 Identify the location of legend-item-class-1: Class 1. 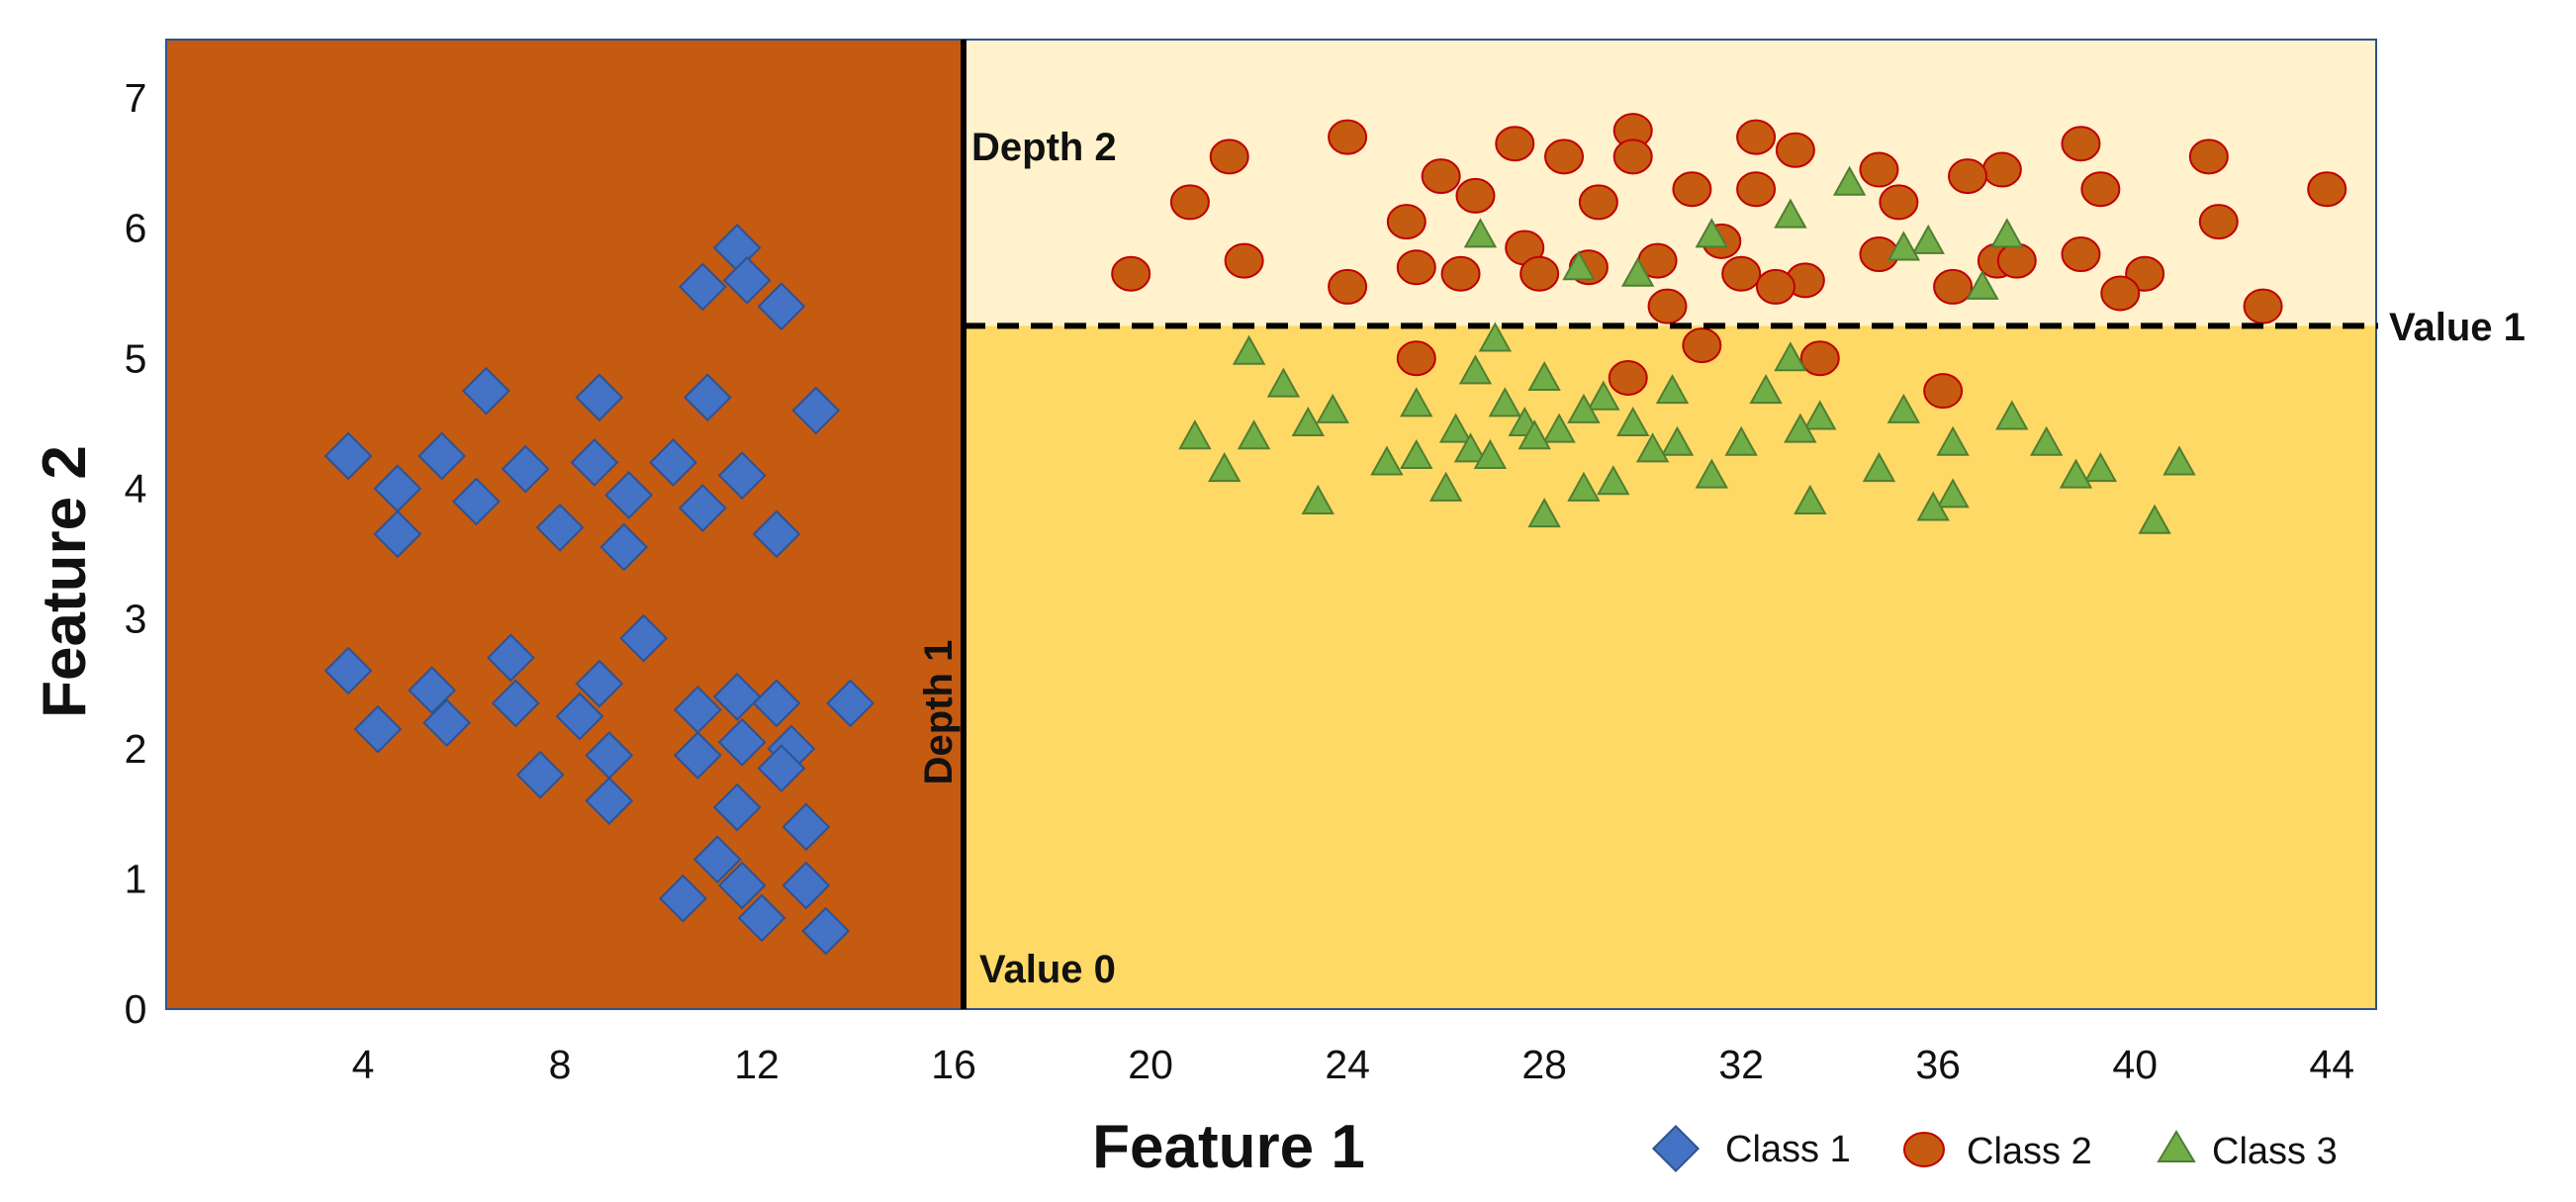
(1751, 1148).